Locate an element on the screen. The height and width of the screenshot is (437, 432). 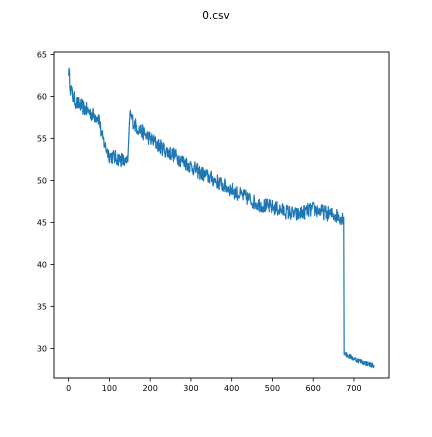
chart-title: 0.csv is located at coordinates (215, 16).